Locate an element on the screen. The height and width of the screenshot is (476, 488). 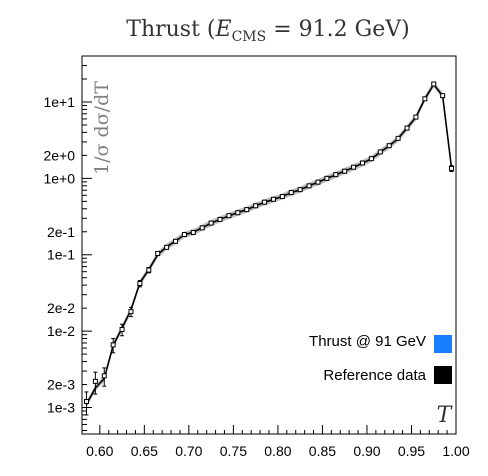
title-prefix: Thrust ( is located at coordinates (170, 29).